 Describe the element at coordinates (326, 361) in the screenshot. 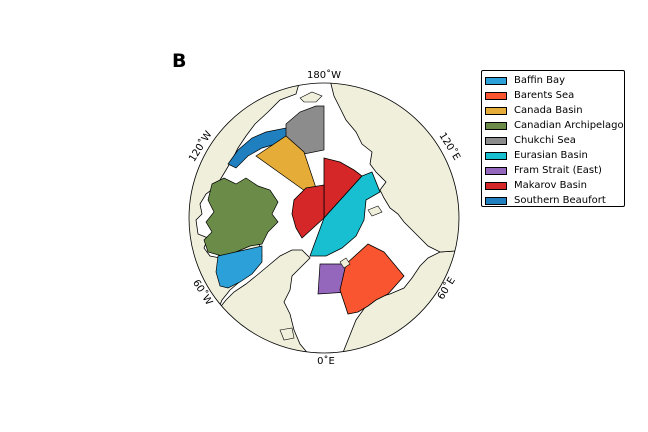

I see `lon-label-bottom: 0˚E` at that location.